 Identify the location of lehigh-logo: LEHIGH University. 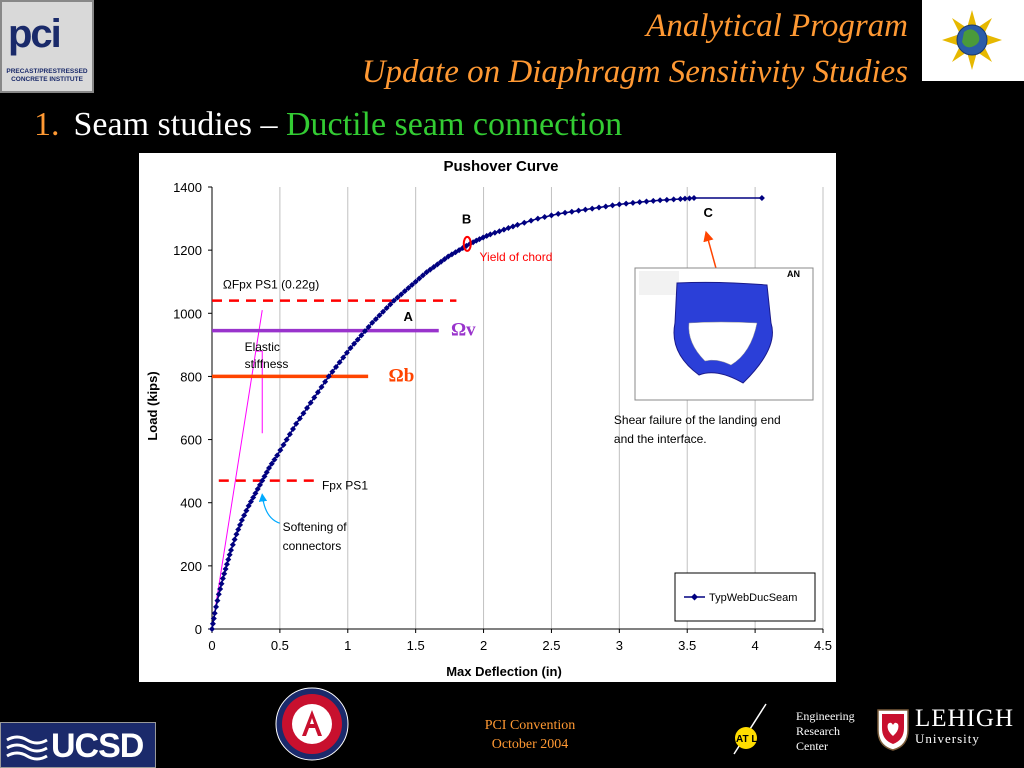
(964, 726).